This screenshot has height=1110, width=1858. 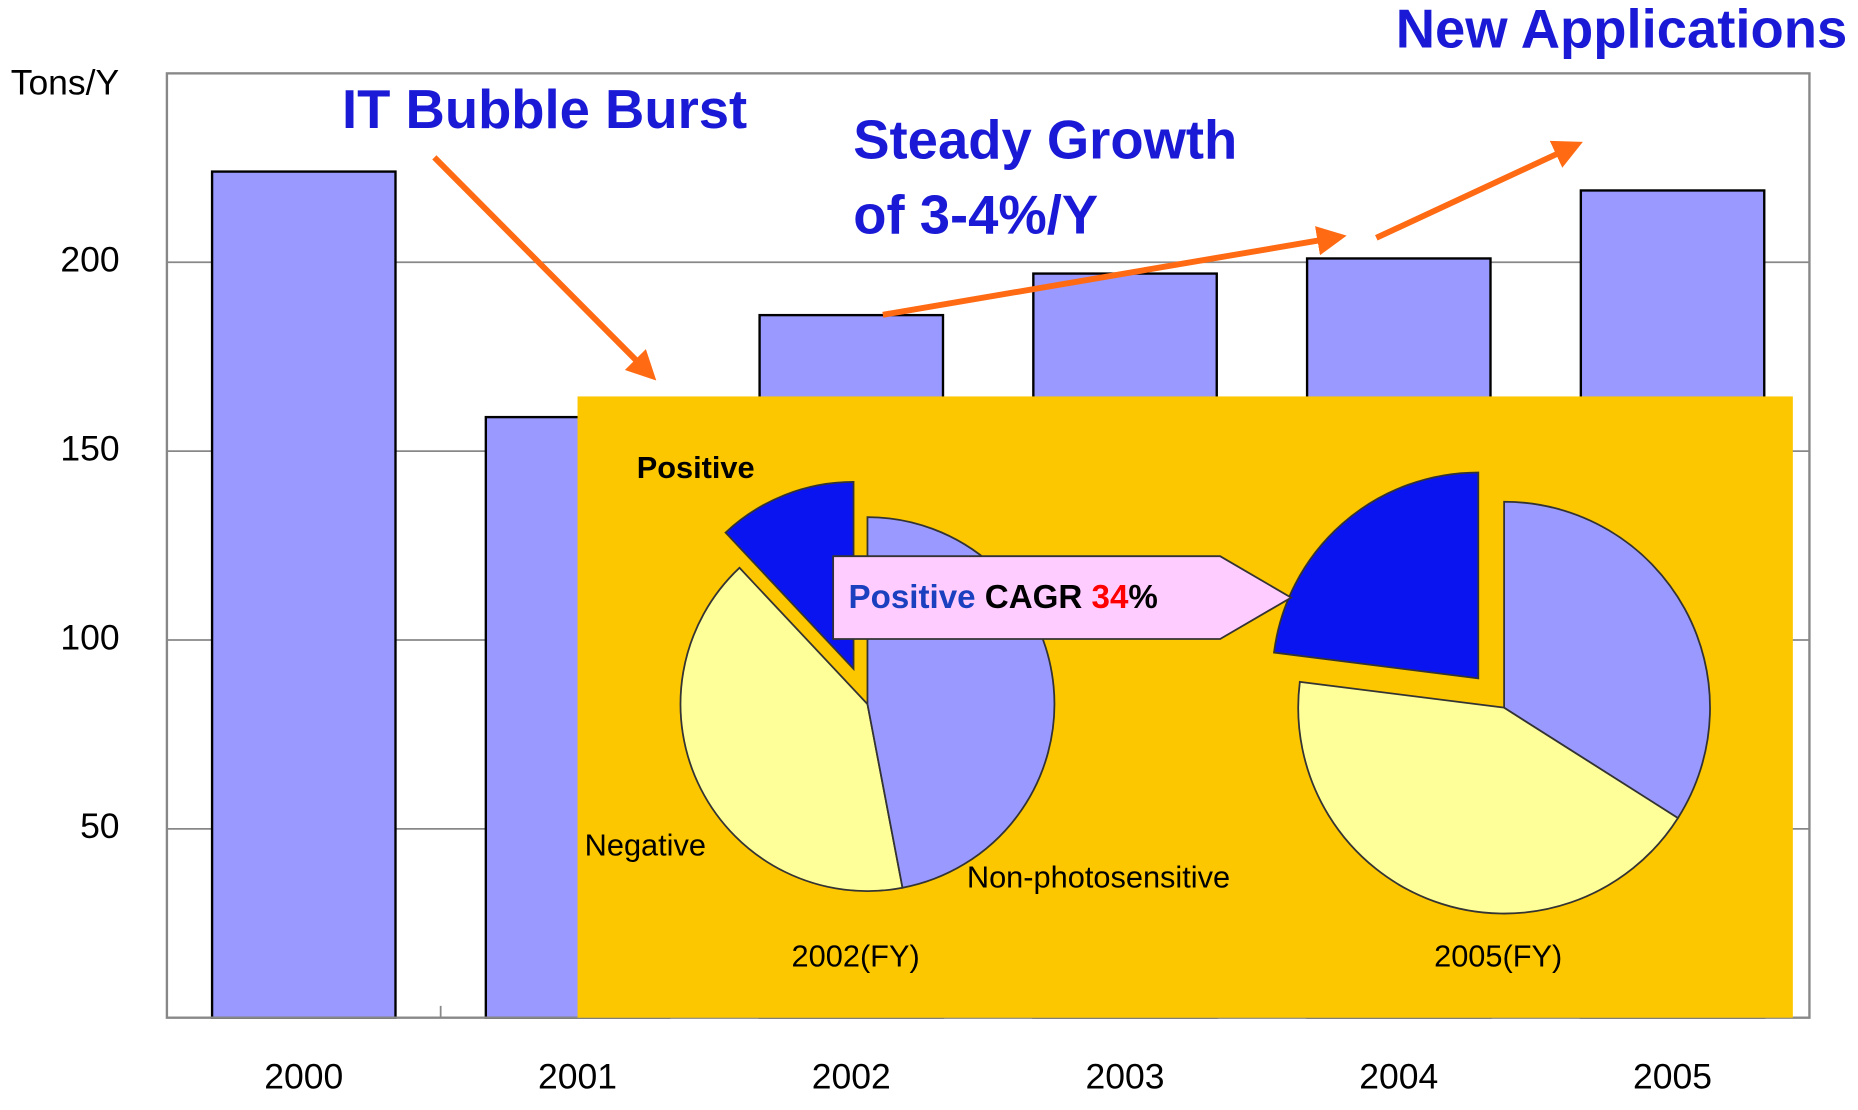 What do you see at coordinates (89, 448) in the screenshot?
I see `y-tick-label: 150` at bounding box center [89, 448].